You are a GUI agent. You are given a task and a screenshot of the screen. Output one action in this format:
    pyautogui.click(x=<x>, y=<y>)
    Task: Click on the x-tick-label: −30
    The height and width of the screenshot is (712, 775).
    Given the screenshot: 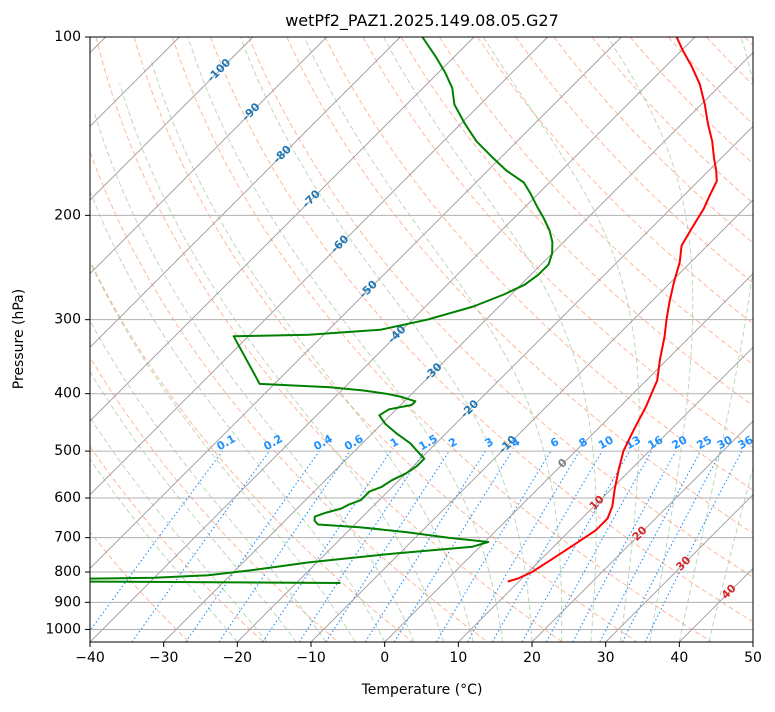 What is the action you would take?
    pyautogui.click(x=164, y=658)
    